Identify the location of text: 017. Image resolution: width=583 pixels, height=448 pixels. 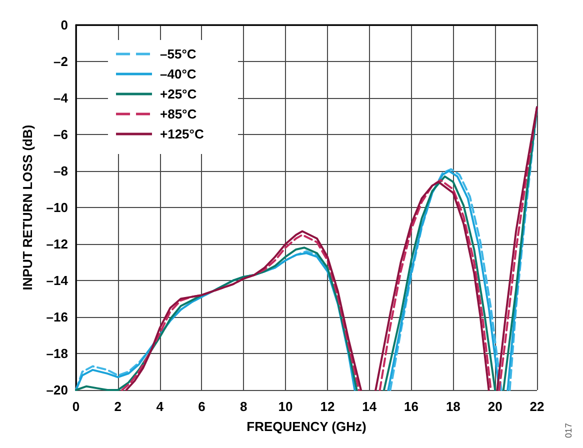
(569, 430).